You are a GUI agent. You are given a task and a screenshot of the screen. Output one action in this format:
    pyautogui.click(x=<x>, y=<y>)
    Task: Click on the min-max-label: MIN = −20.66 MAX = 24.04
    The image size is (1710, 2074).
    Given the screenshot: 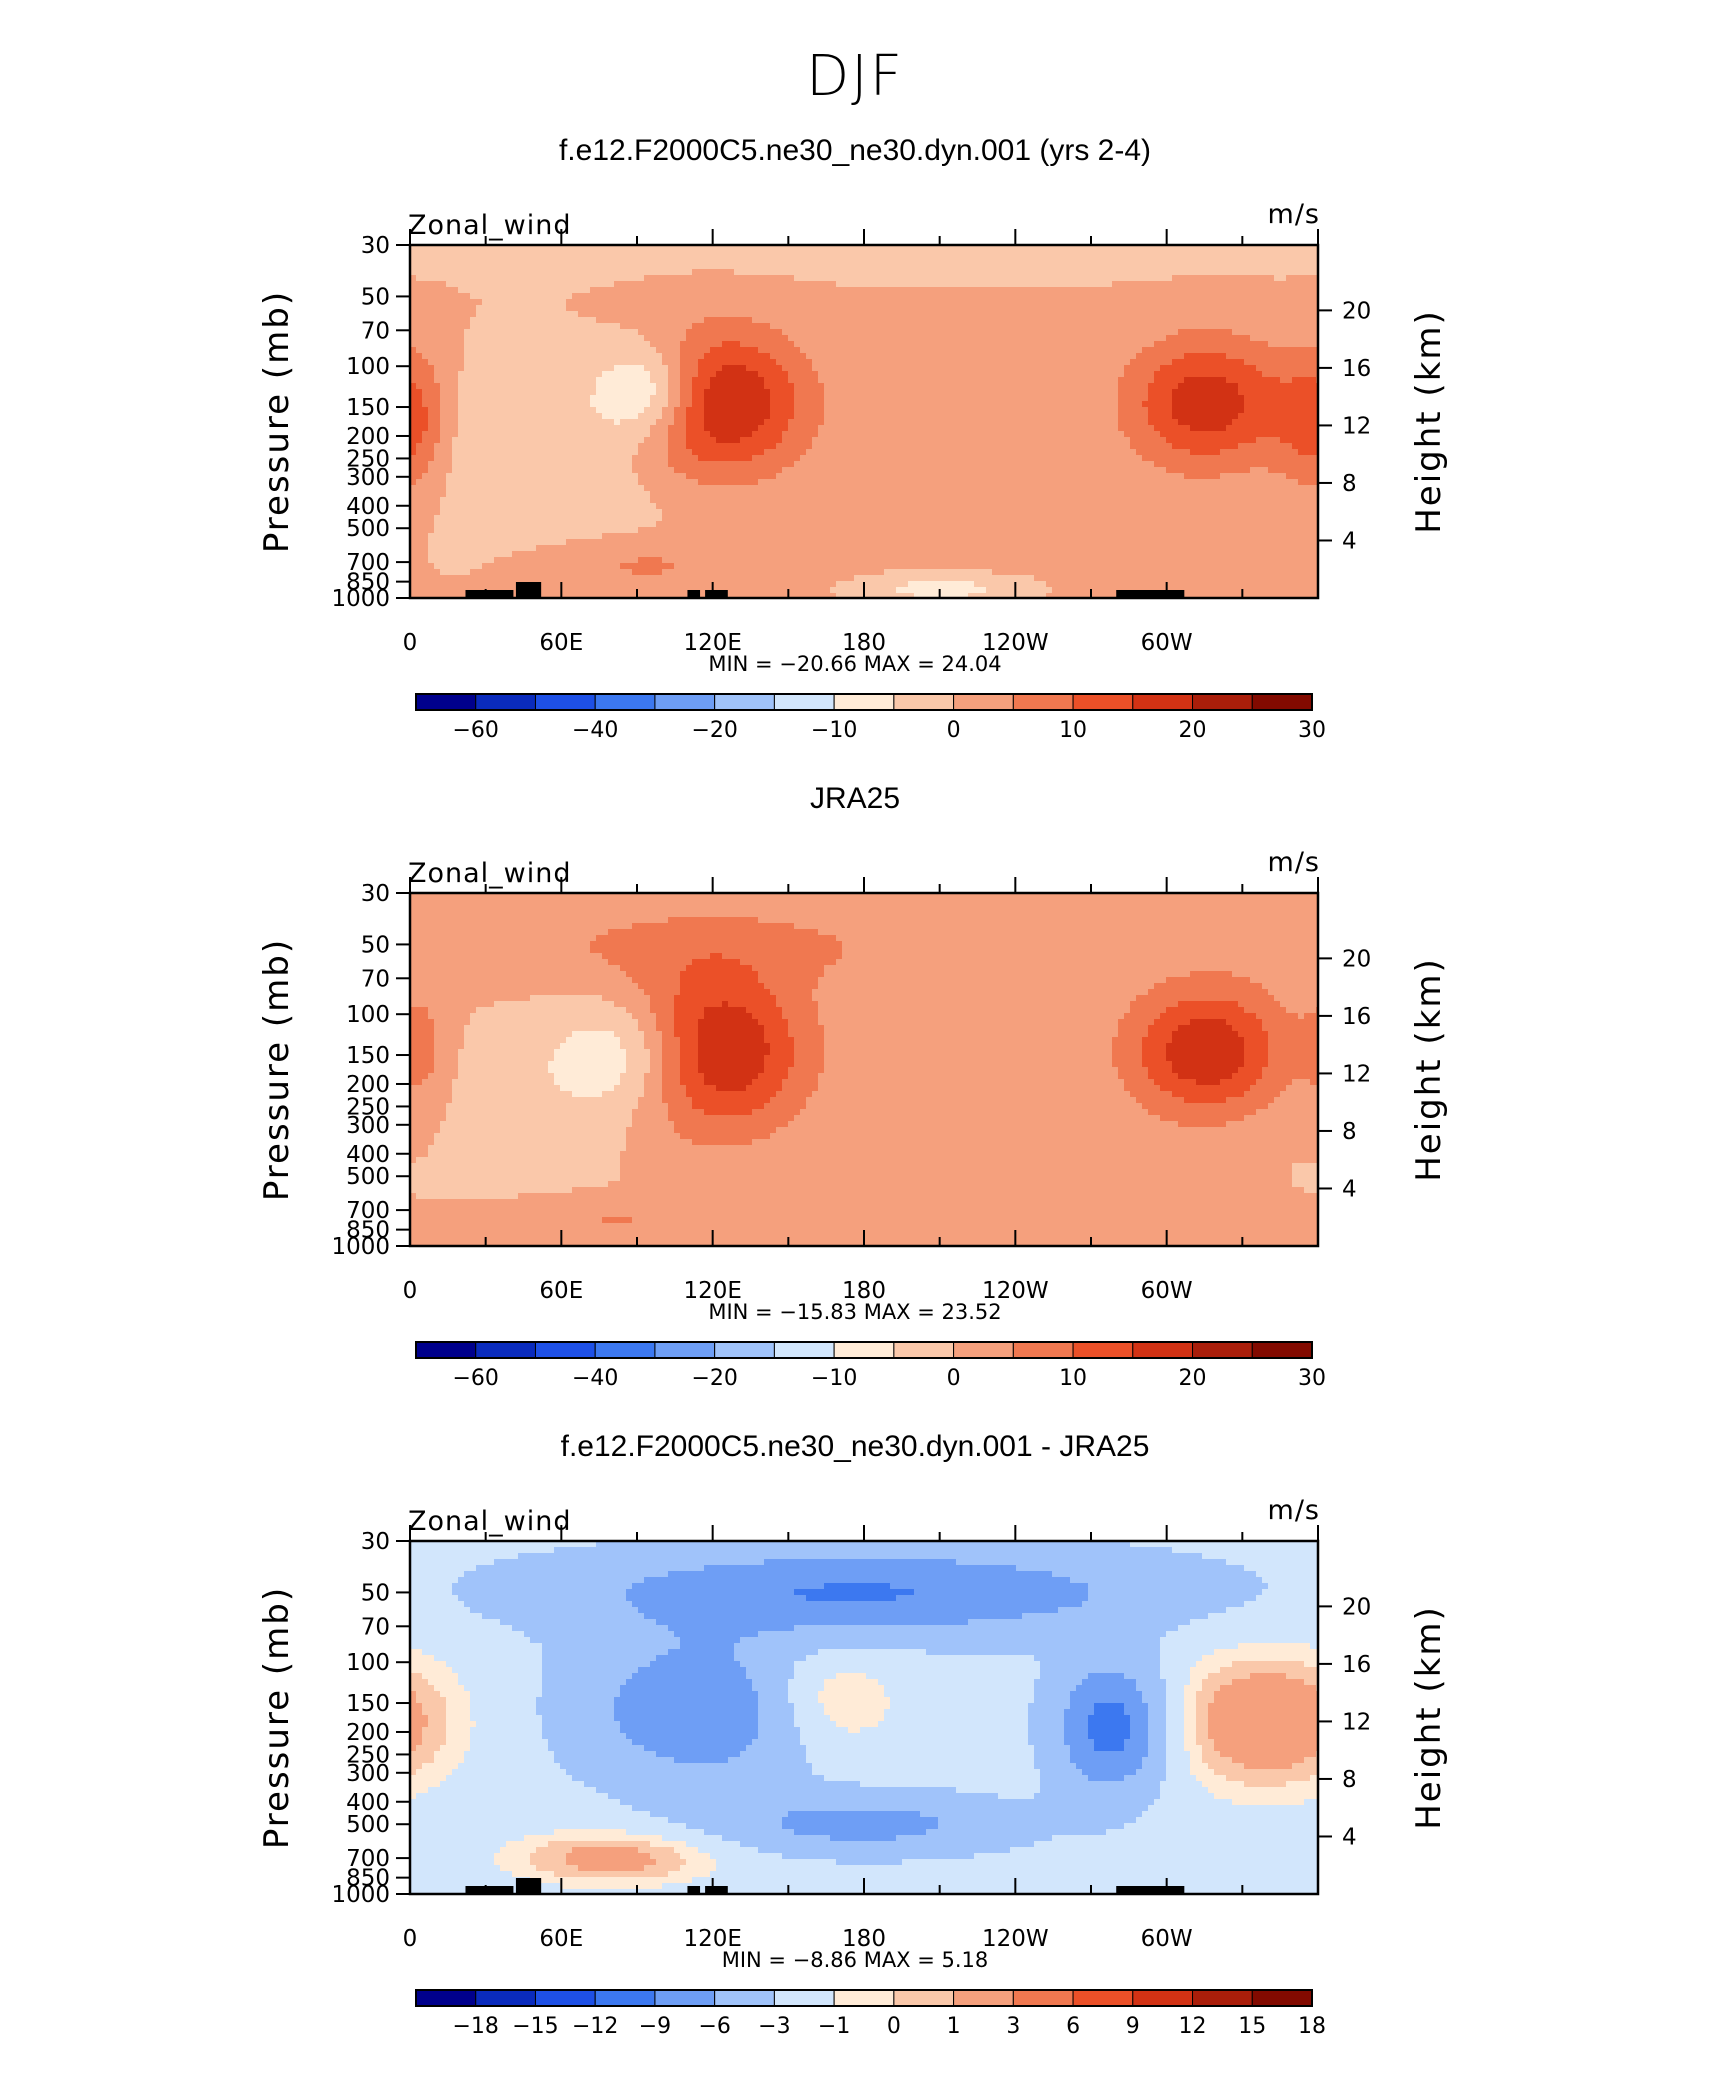 What is the action you would take?
    pyautogui.click(x=854, y=664)
    